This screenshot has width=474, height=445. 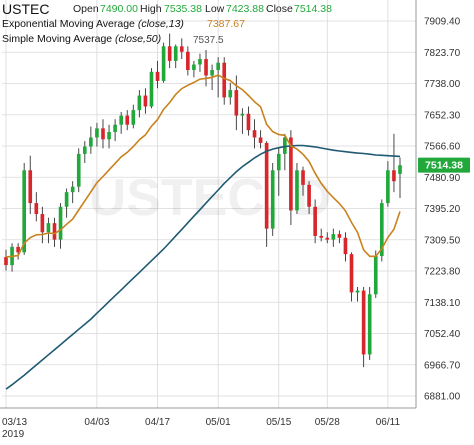 I want to click on x-tick-label: 06/11, so click(x=388, y=422).